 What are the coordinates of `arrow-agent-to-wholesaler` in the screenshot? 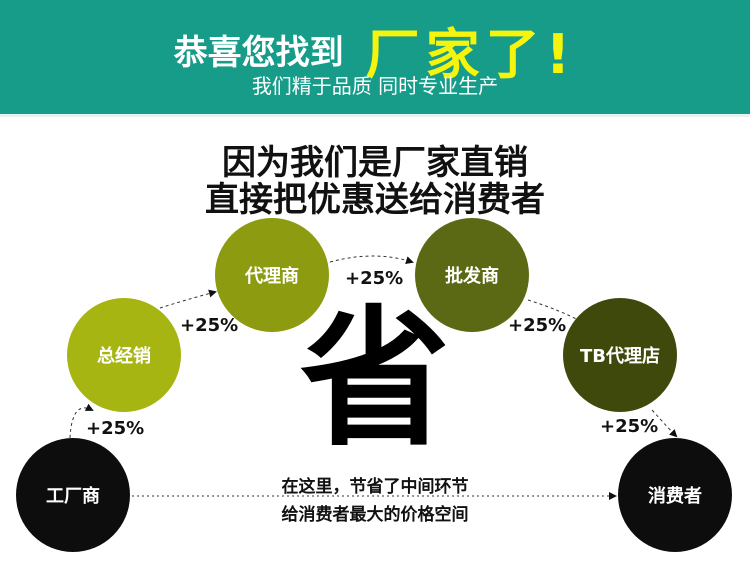 It's located at (371, 259).